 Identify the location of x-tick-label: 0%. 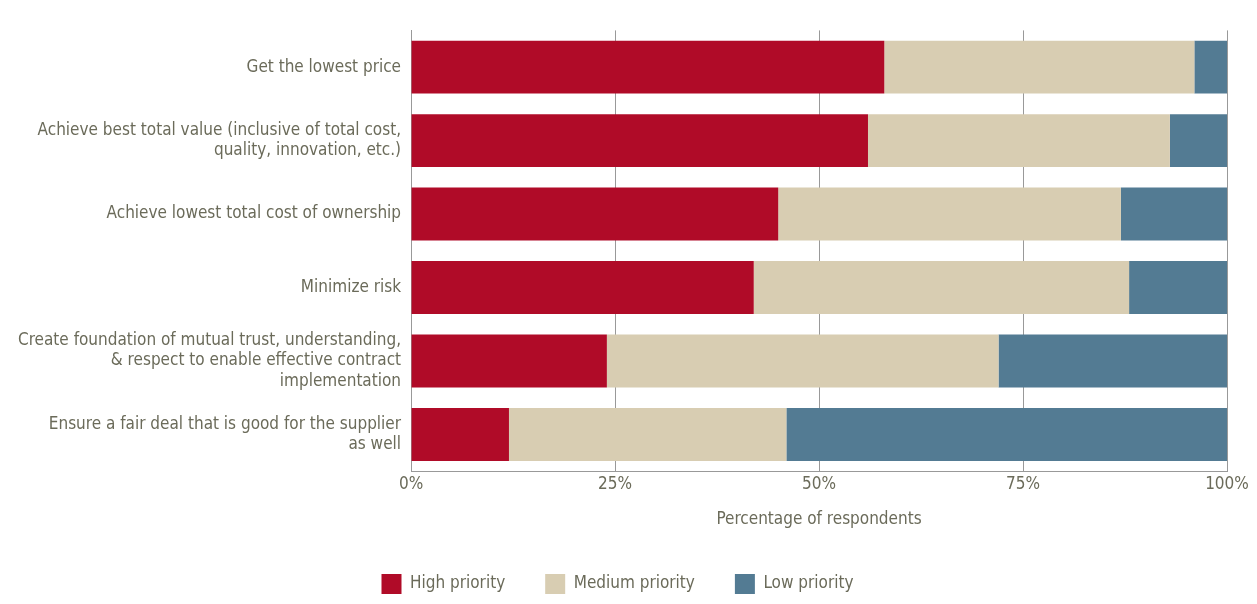
(411, 482).